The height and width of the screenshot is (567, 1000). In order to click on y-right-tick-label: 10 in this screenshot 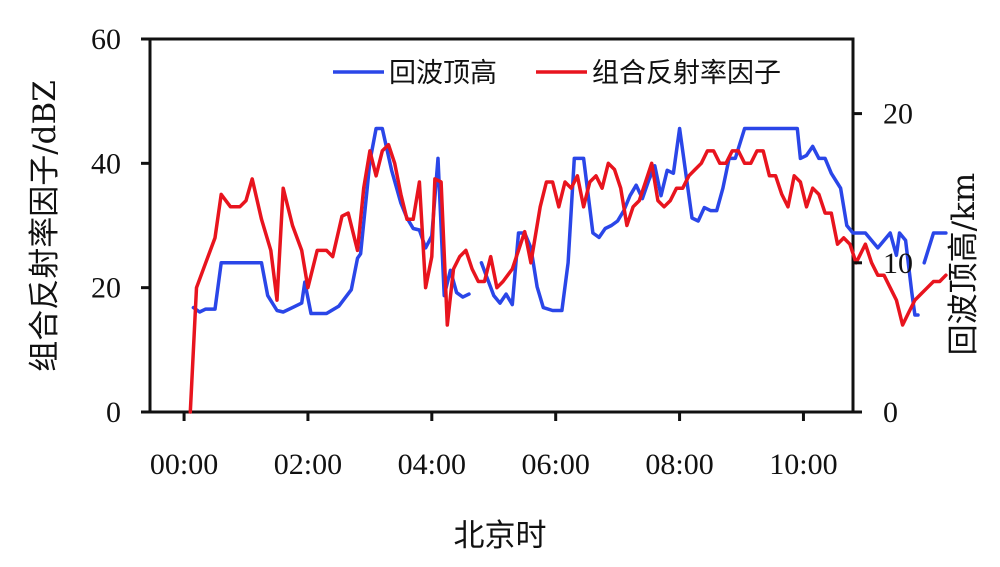, I will do `click(898, 263)`.